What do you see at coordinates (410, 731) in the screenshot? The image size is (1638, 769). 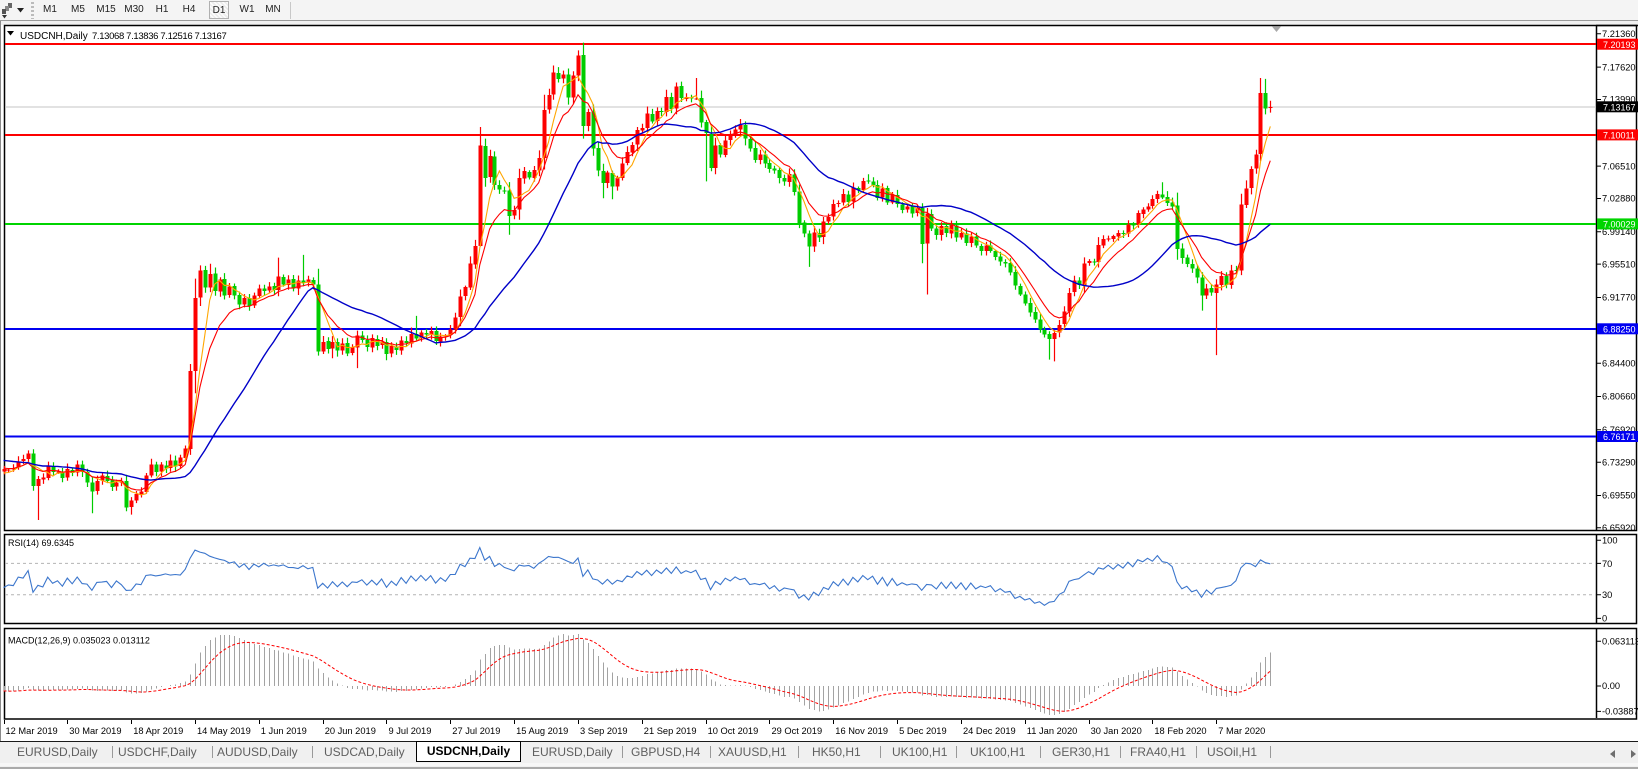 I see `svg-text: 9 Jul 2019` at bounding box center [410, 731].